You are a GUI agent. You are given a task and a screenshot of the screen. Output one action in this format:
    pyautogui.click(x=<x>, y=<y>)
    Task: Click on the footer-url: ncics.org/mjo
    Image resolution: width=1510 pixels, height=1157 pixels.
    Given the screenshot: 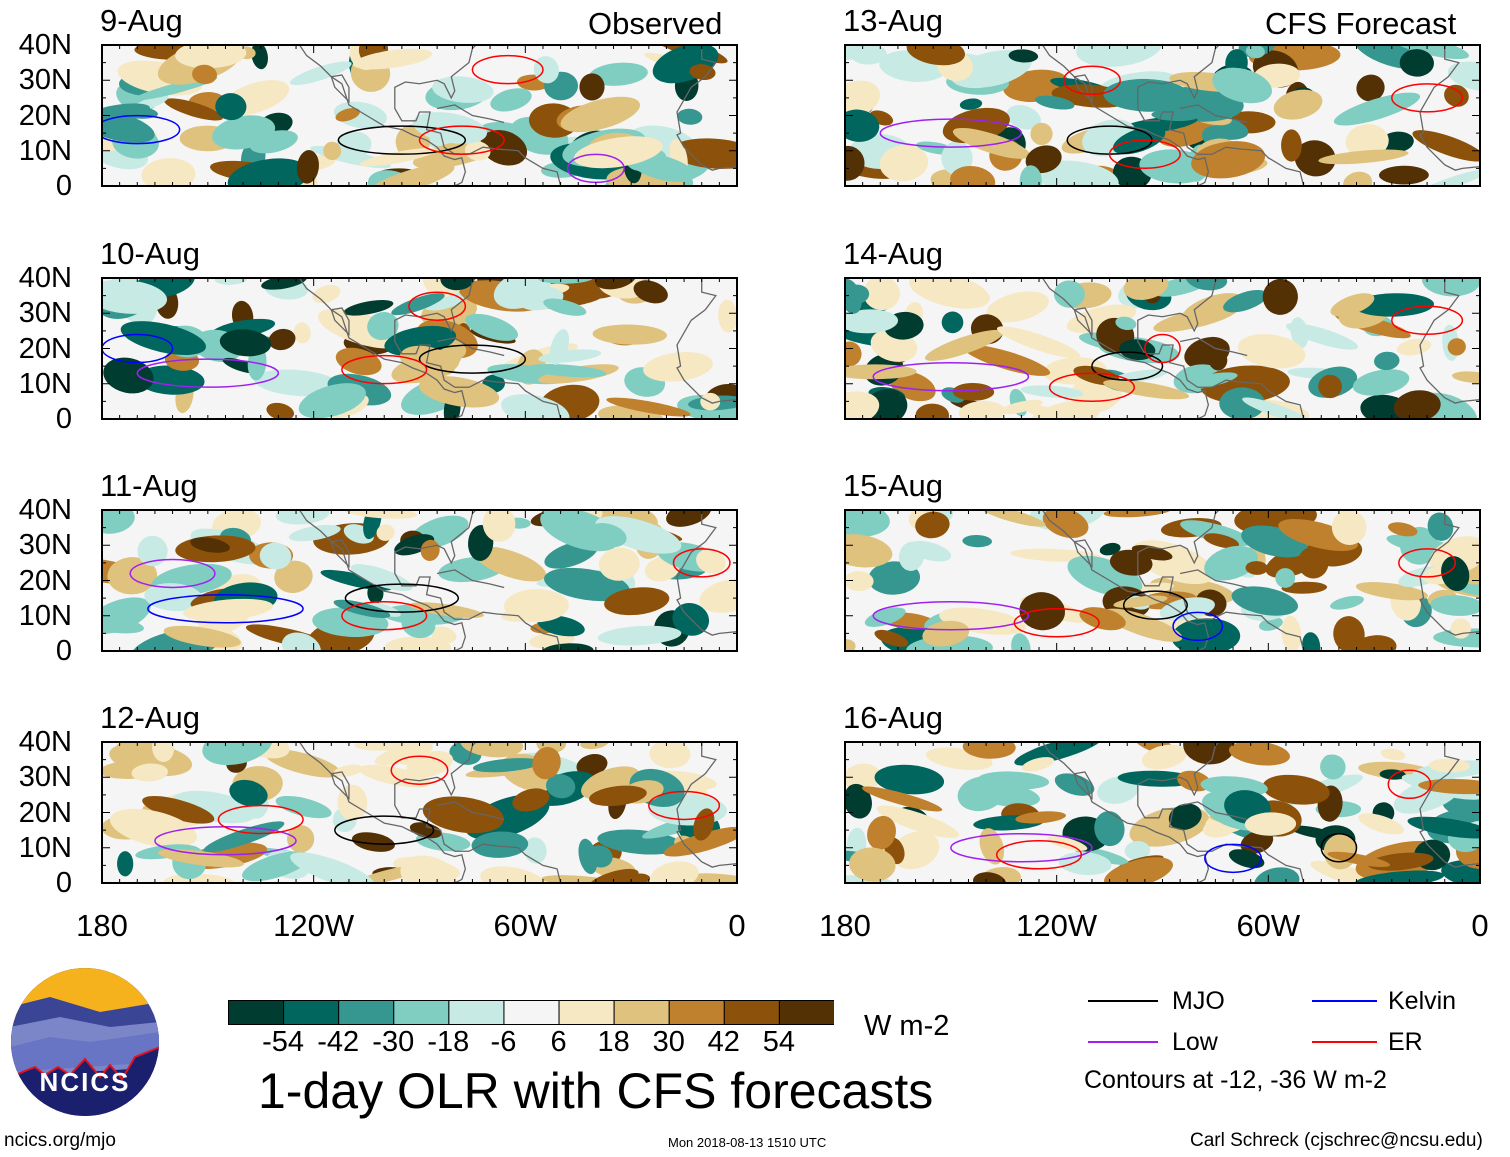 What is the action you would take?
    pyautogui.click(x=60, y=1140)
    